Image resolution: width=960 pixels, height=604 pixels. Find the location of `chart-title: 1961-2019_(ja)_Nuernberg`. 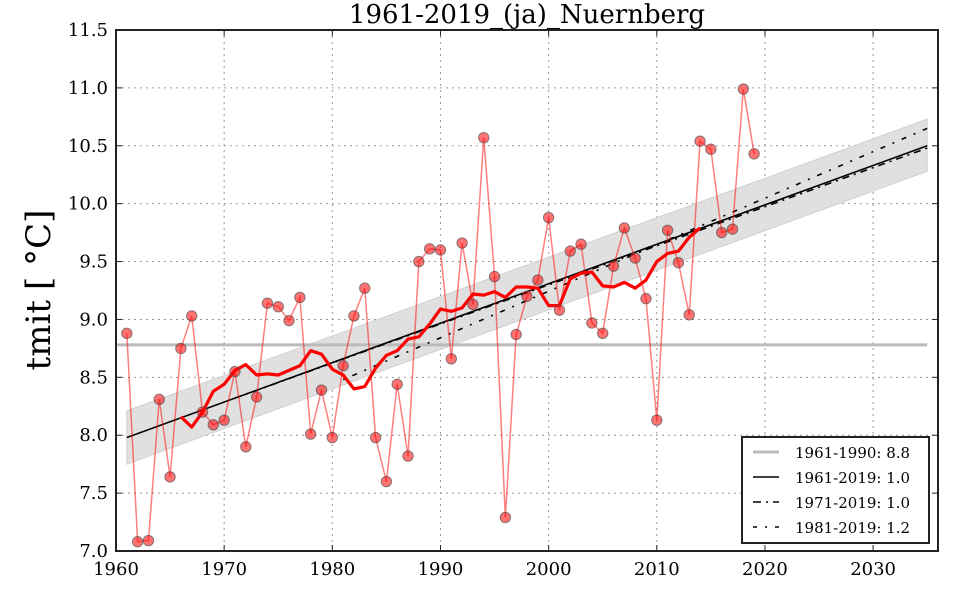

chart-title: 1961-2019_(ja)_Nuernberg is located at coordinates (527, 15).